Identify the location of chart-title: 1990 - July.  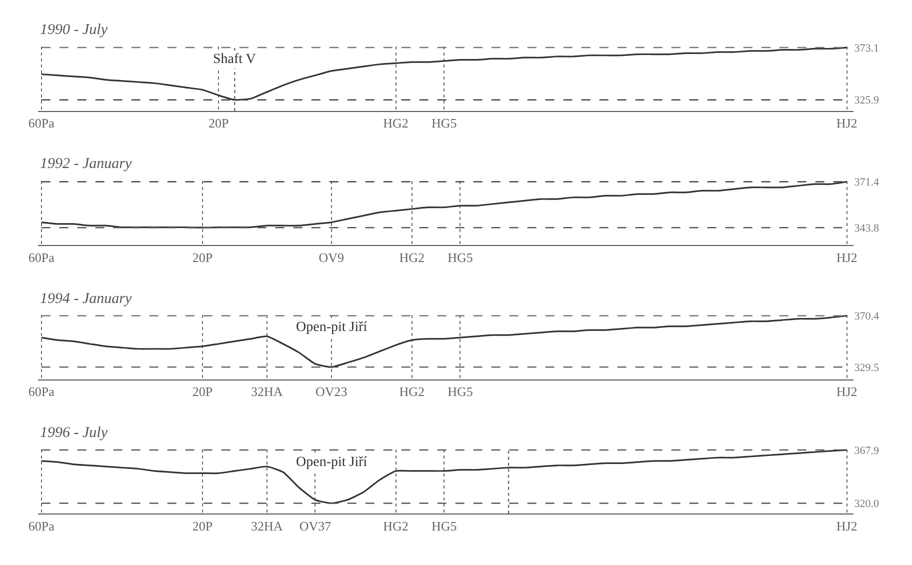
(74, 30).